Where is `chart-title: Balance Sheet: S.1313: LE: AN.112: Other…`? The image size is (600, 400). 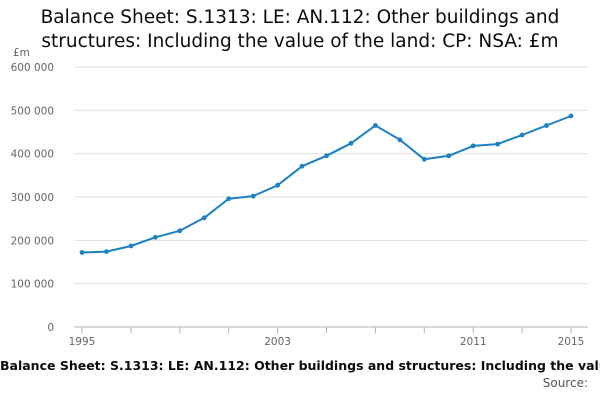
chart-title: Balance Sheet: S.1313: LE: AN.112: Other… is located at coordinates (300, 30).